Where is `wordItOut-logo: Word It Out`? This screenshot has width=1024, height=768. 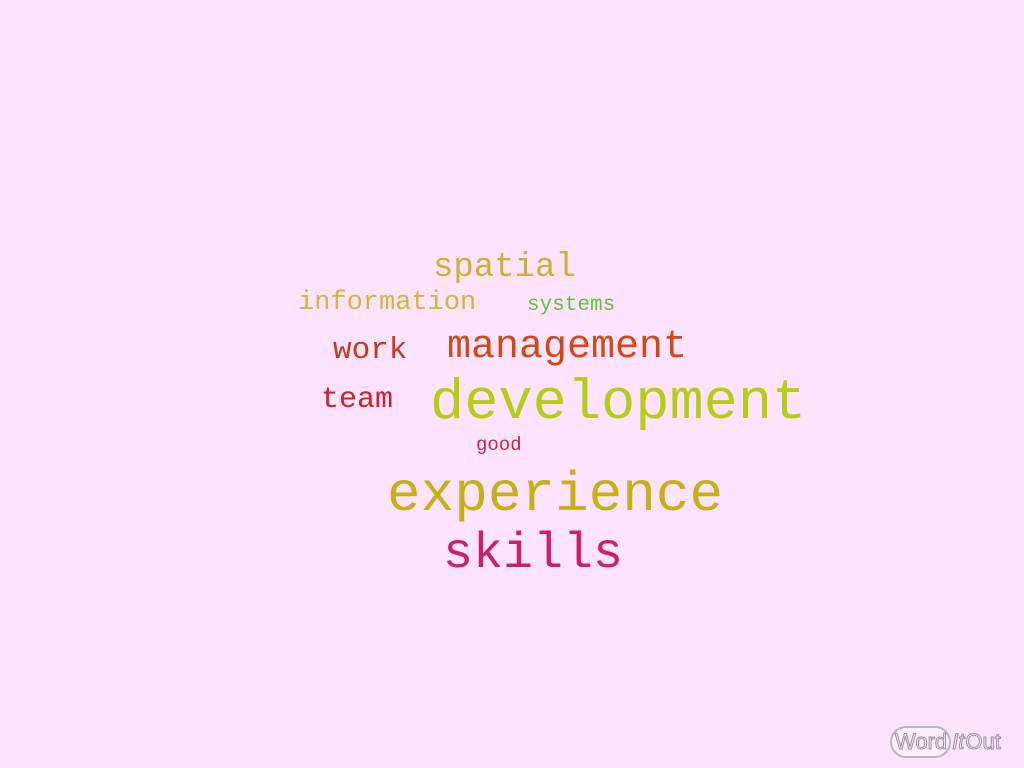
wordItOut-logo: Word It Out is located at coordinates (945, 742).